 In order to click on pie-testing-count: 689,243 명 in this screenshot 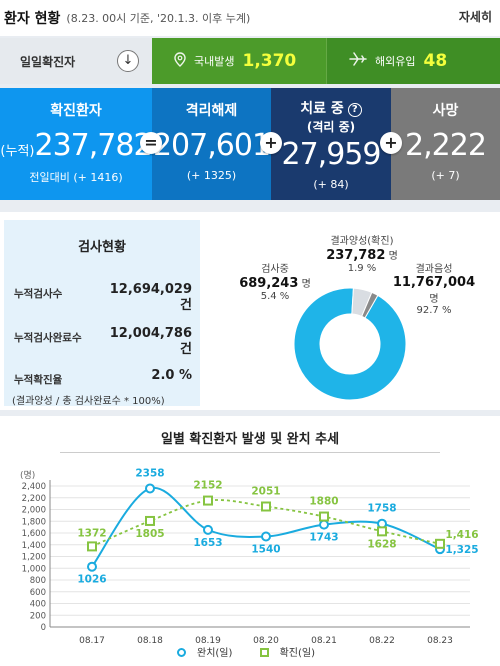, I will do `click(275, 283)`.